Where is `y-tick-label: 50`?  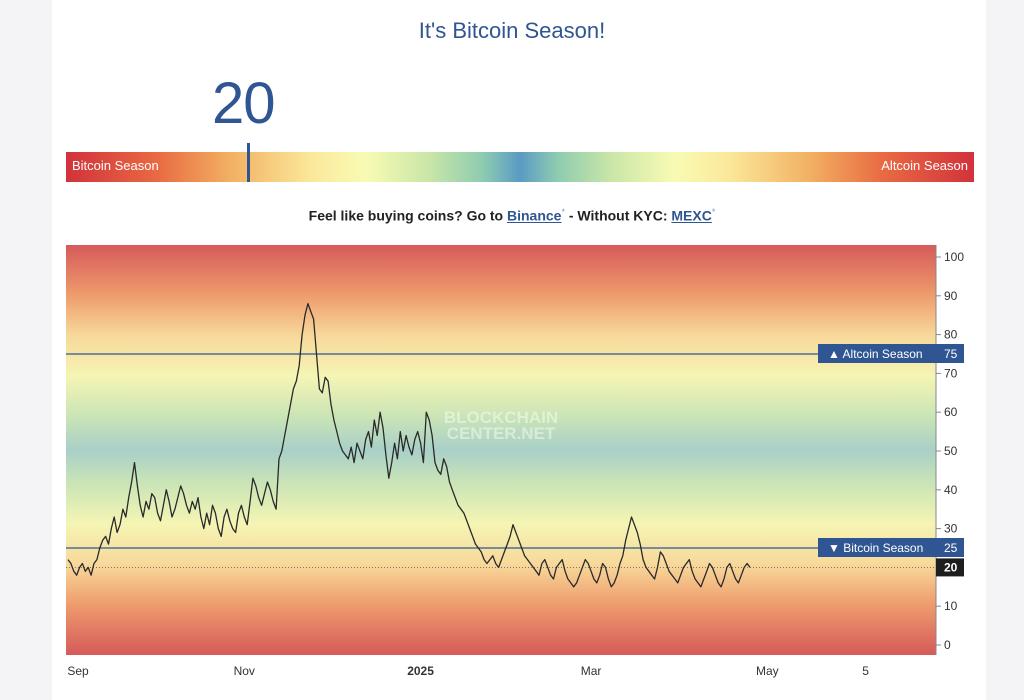
y-tick-label: 50 is located at coordinates (951, 451).